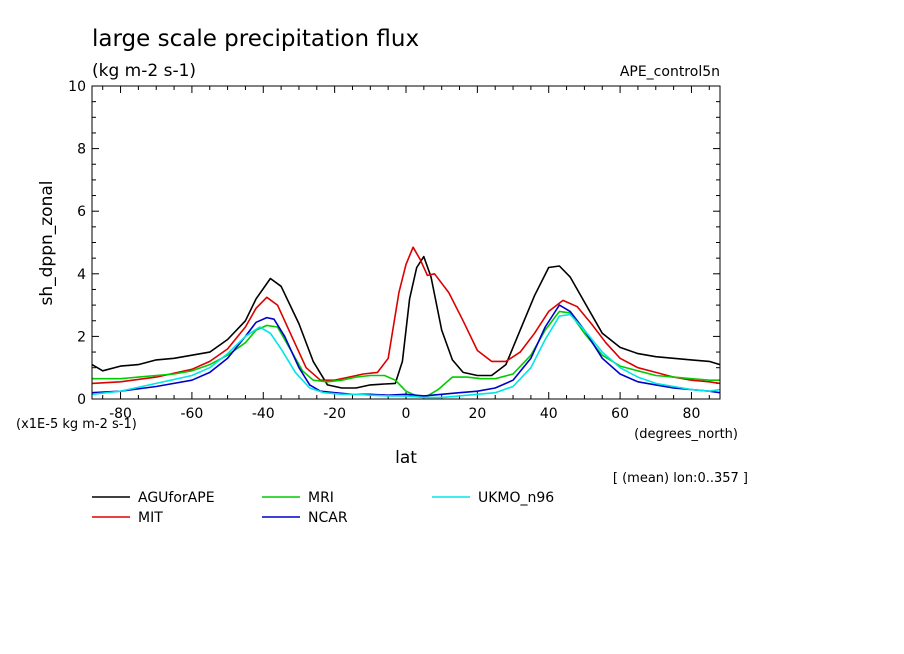  I want to click on x-tick-label: 60, so click(620, 414).